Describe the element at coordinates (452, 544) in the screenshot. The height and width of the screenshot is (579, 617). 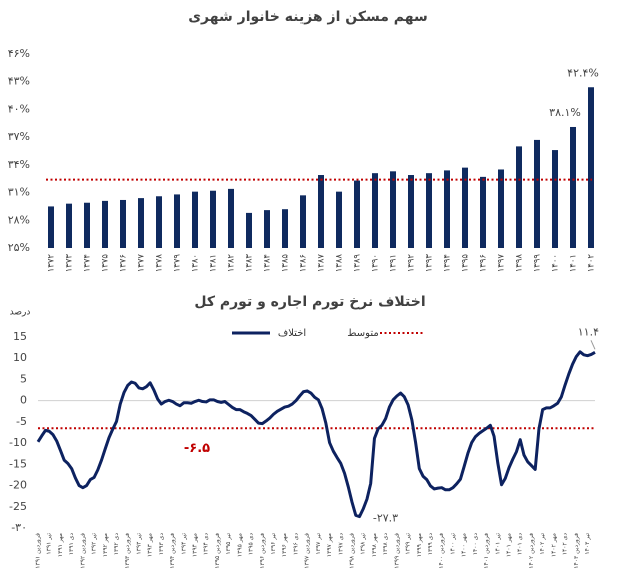
I see `x-tick-label: تیر ۱۴۰۰` at that location.